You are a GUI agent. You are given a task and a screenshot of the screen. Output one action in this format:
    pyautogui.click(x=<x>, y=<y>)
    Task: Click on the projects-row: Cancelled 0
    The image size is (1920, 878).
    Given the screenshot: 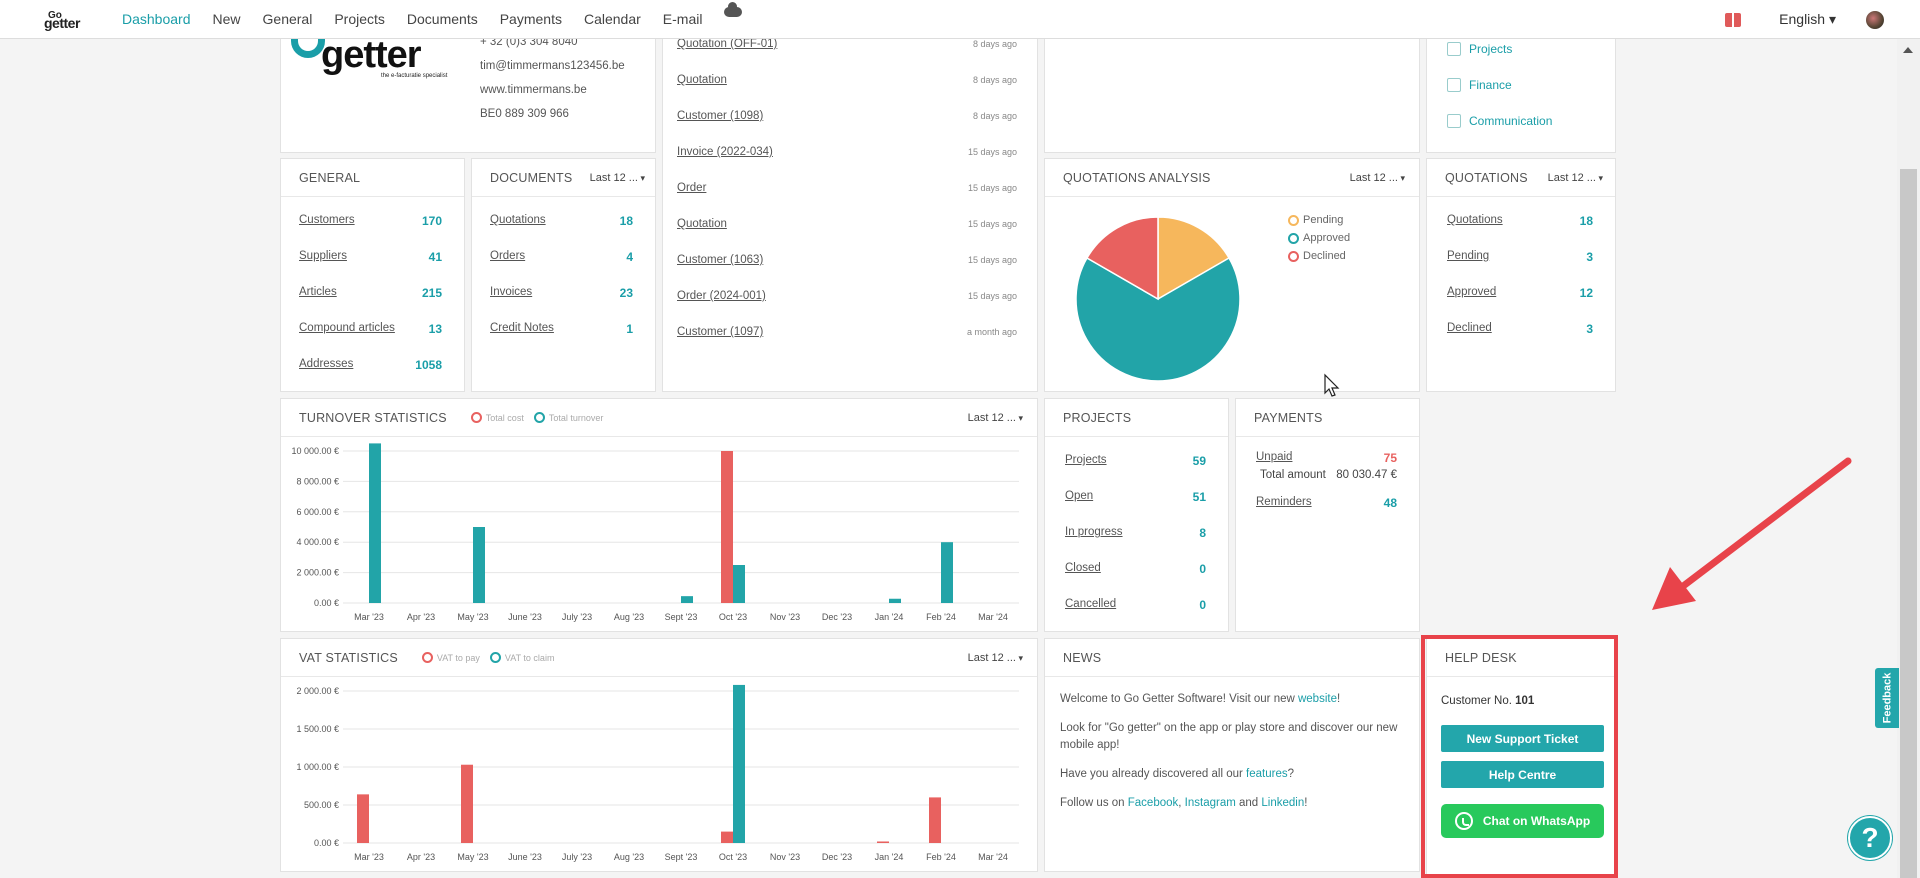 What is the action you would take?
    pyautogui.click(x=1135, y=605)
    